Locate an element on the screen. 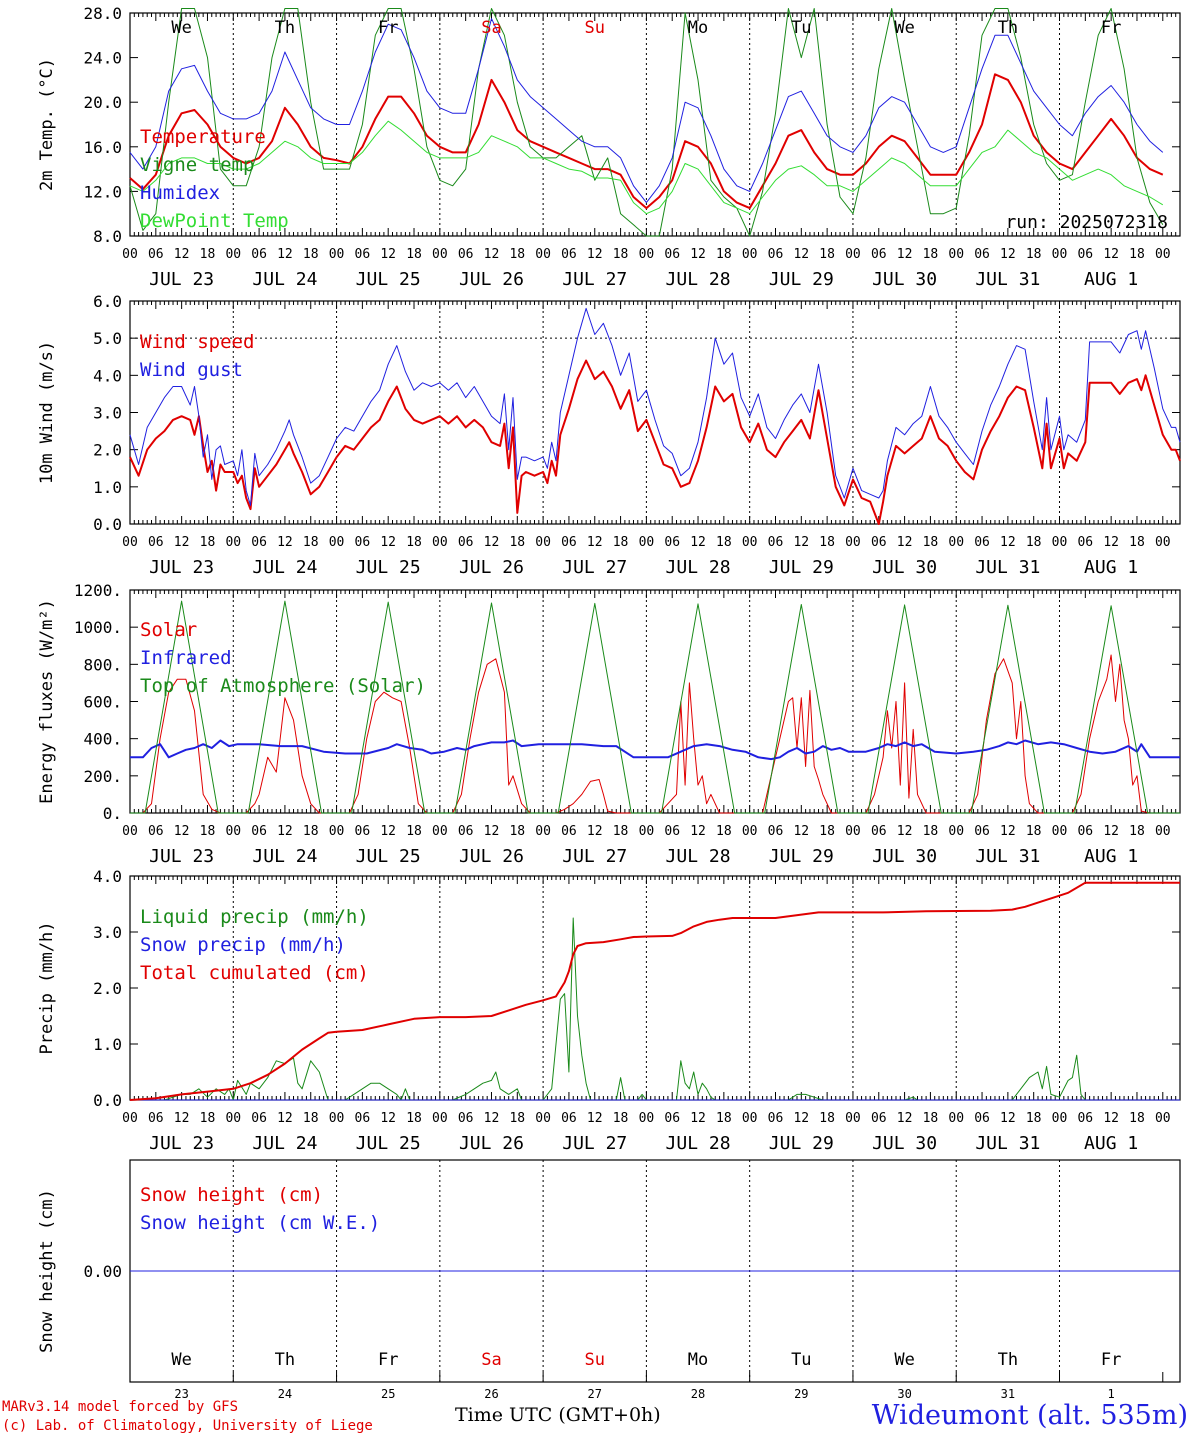 This screenshot has height=1440, width=1194. day-number-label: 24 is located at coordinates (285, 1394).